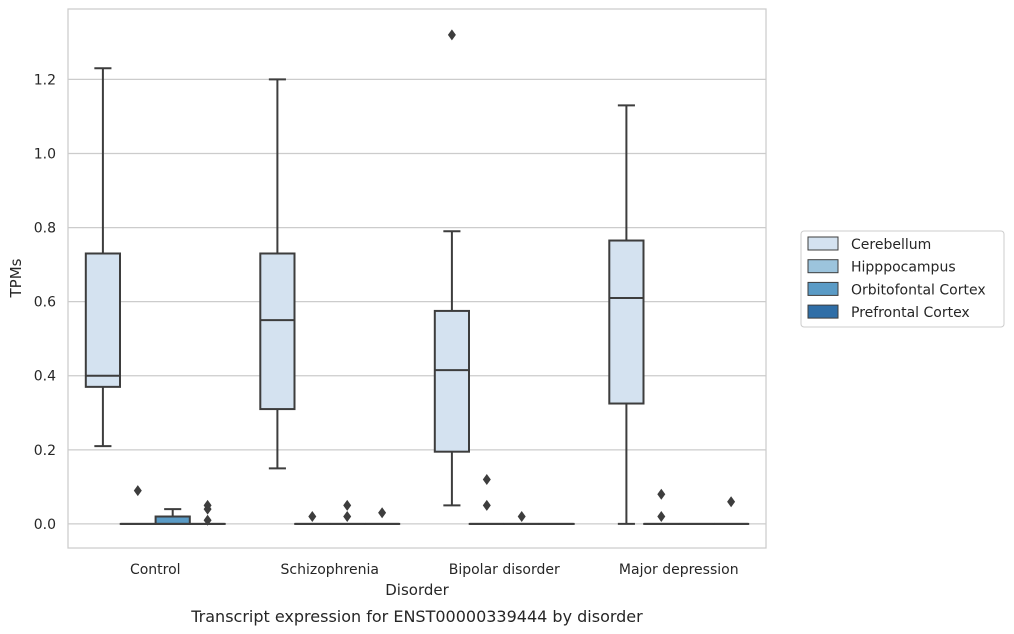 Image resolution: width=1014 pixels, height=634 pixels. I want to click on x-axis-label: Disorder, so click(417, 590).